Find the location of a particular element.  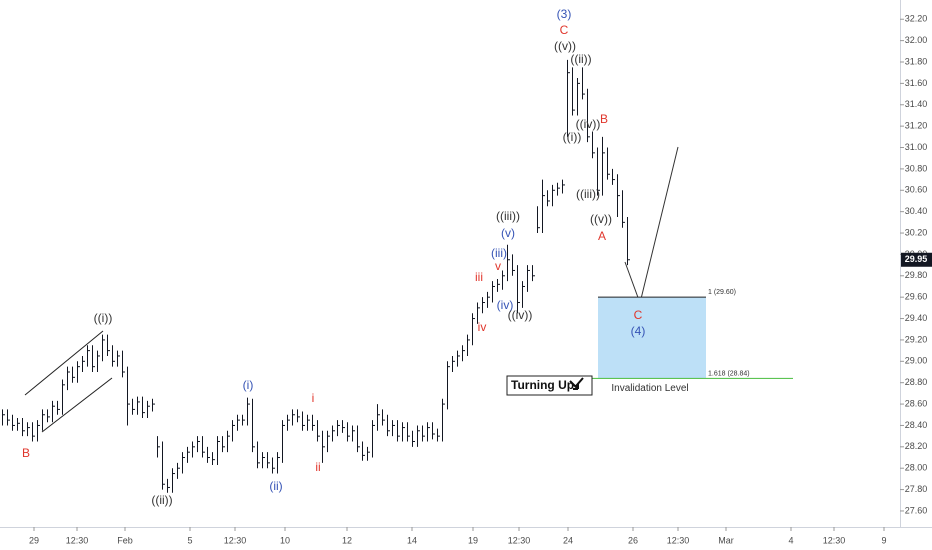

y-tick-label: 29.40 is located at coordinates (916, 318).